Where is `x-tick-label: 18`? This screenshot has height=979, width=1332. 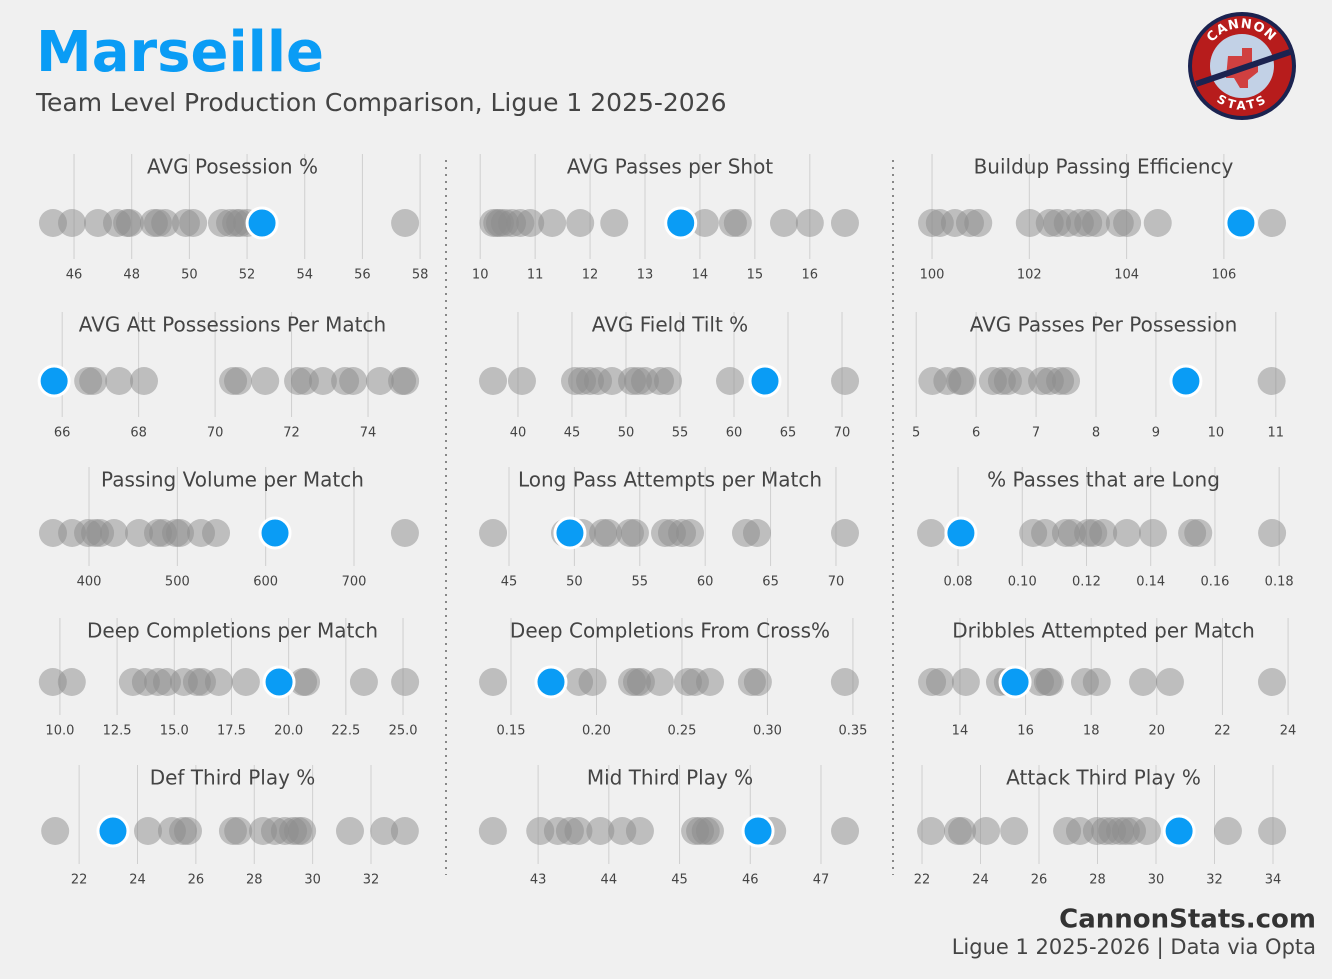 x-tick-label: 18 is located at coordinates (1091, 731).